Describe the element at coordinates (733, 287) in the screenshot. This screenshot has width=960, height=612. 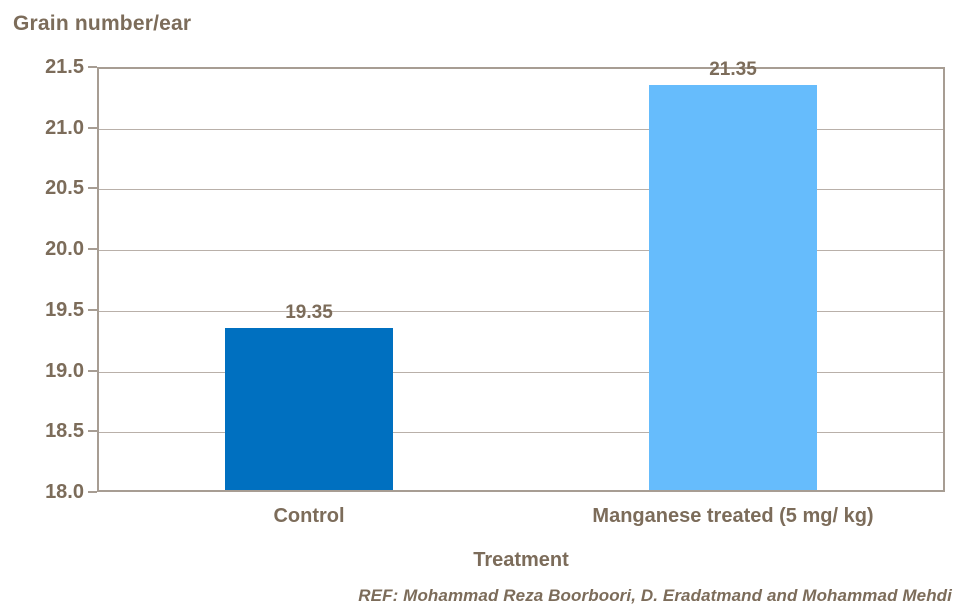
I see `bar-treated` at that location.